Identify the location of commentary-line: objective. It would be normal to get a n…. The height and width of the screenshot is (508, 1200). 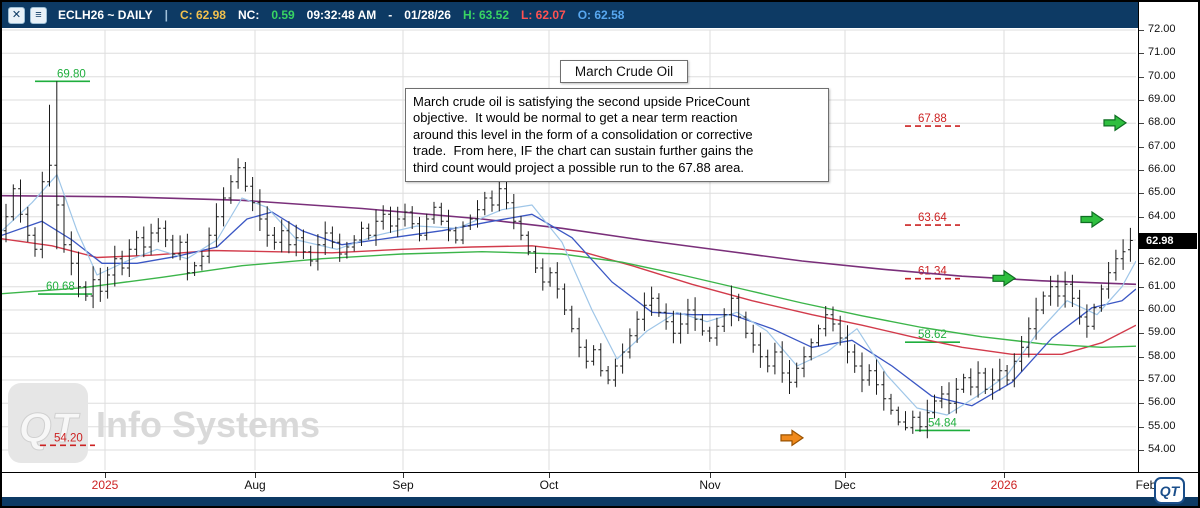
(575, 118).